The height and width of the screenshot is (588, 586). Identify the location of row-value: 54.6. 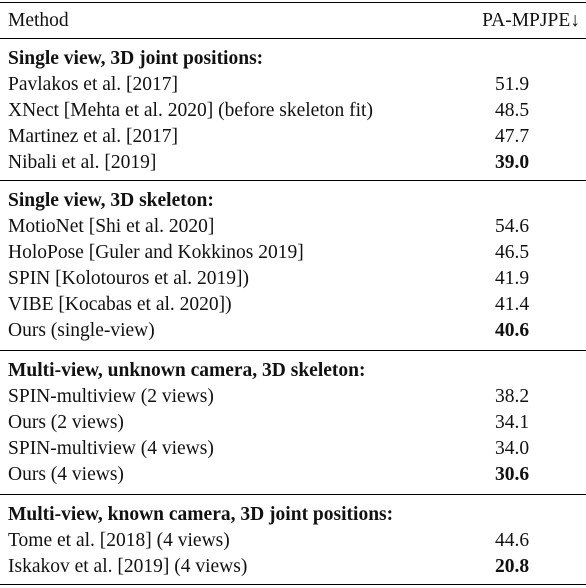
(512, 226).